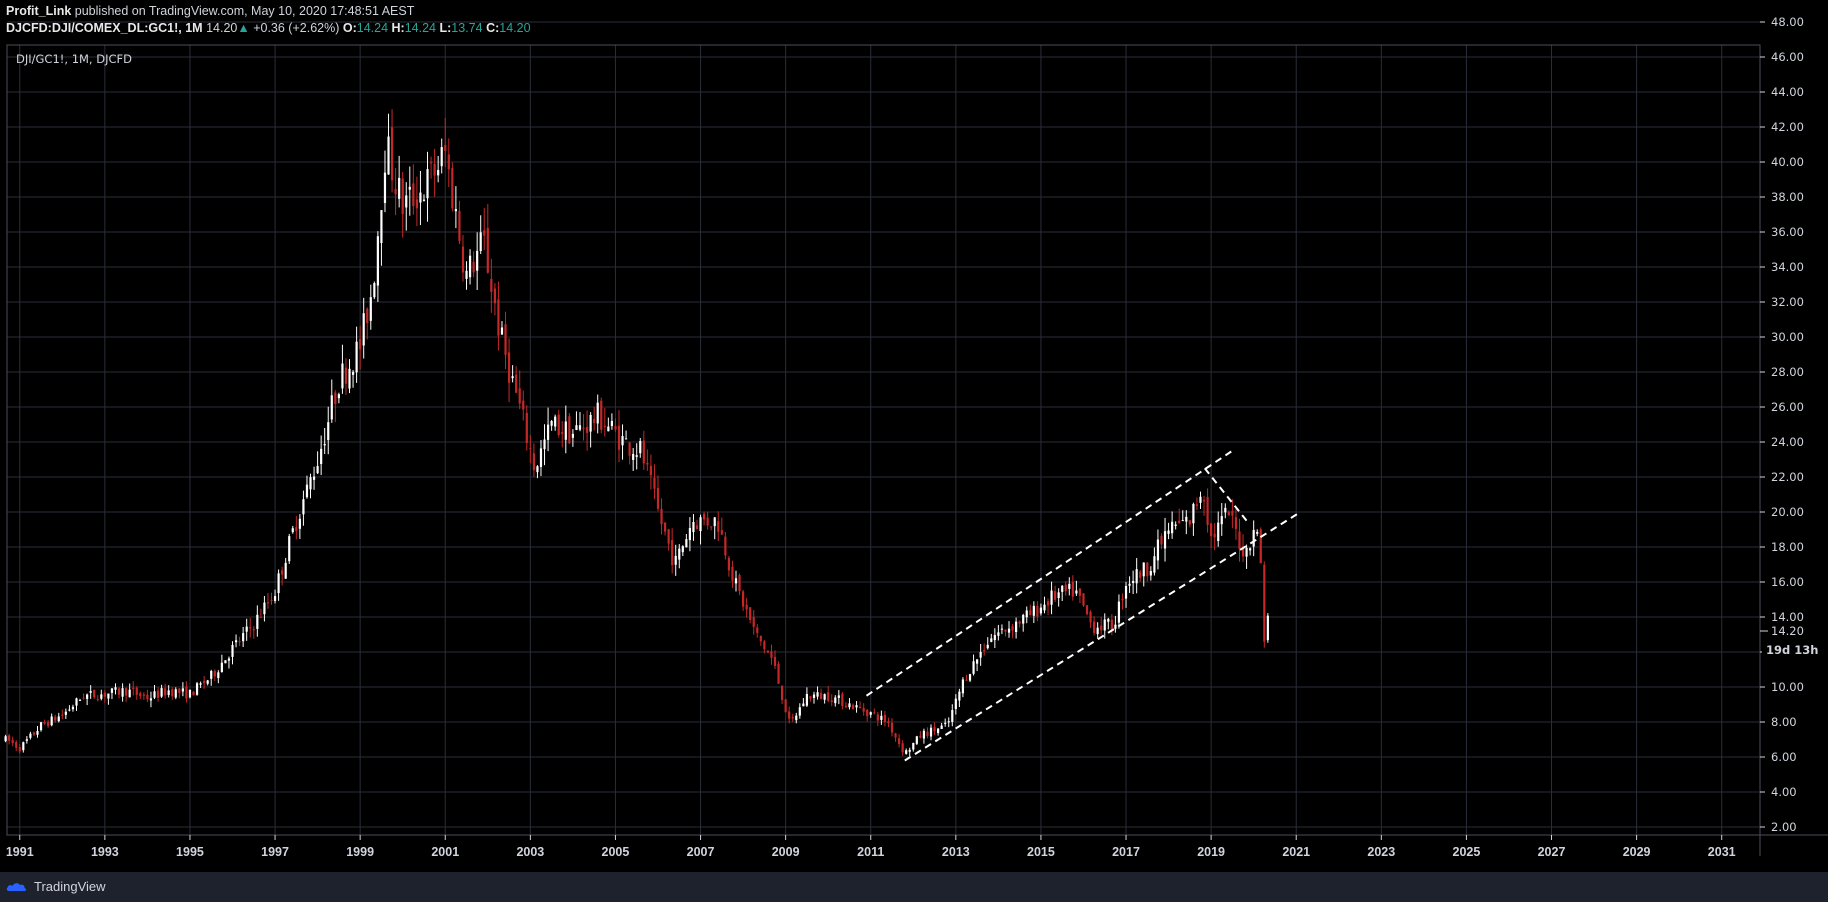  I want to click on last-price: 14.20, so click(222, 28).